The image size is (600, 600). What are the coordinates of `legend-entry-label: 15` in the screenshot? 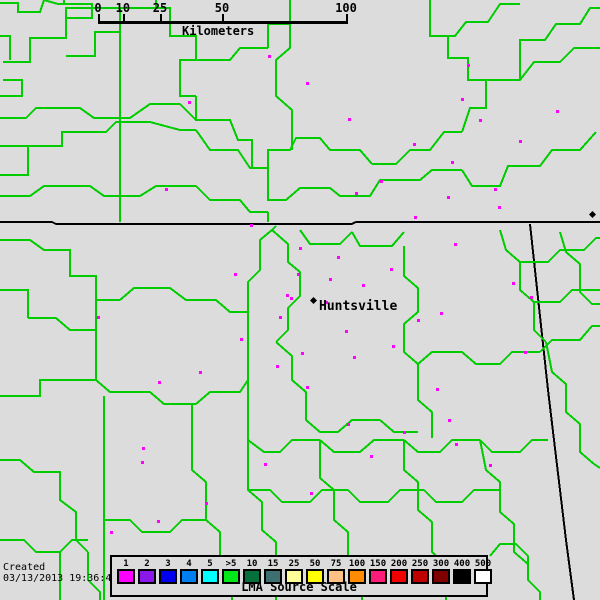 It's located at (273, 564).